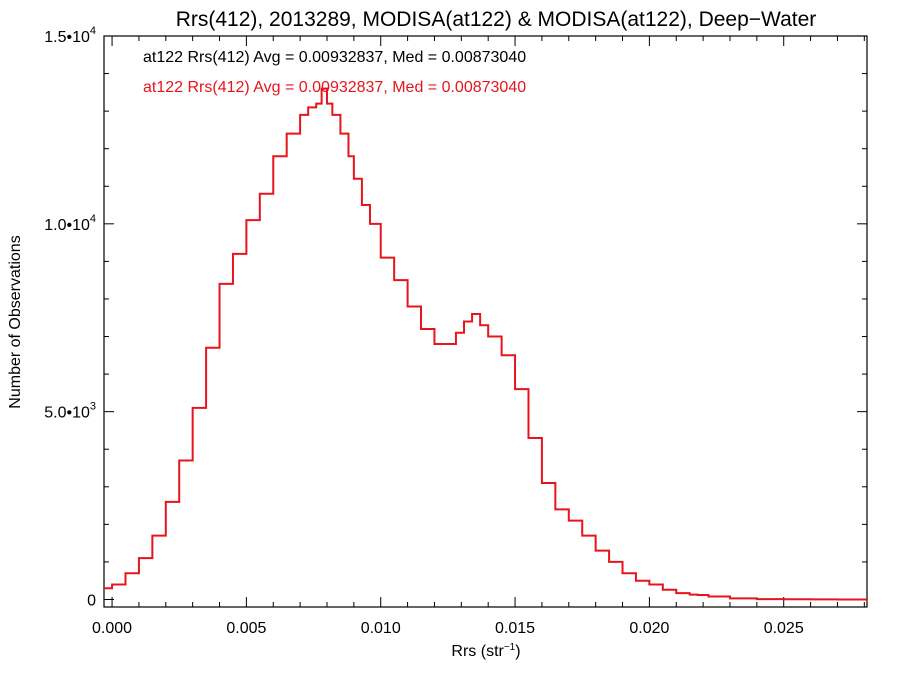 This screenshot has width=900, height=675. What do you see at coordinates (510, 647) in the screenshot?
I see `x-axis-label-sup: −1` at bounding box center [510, 647].